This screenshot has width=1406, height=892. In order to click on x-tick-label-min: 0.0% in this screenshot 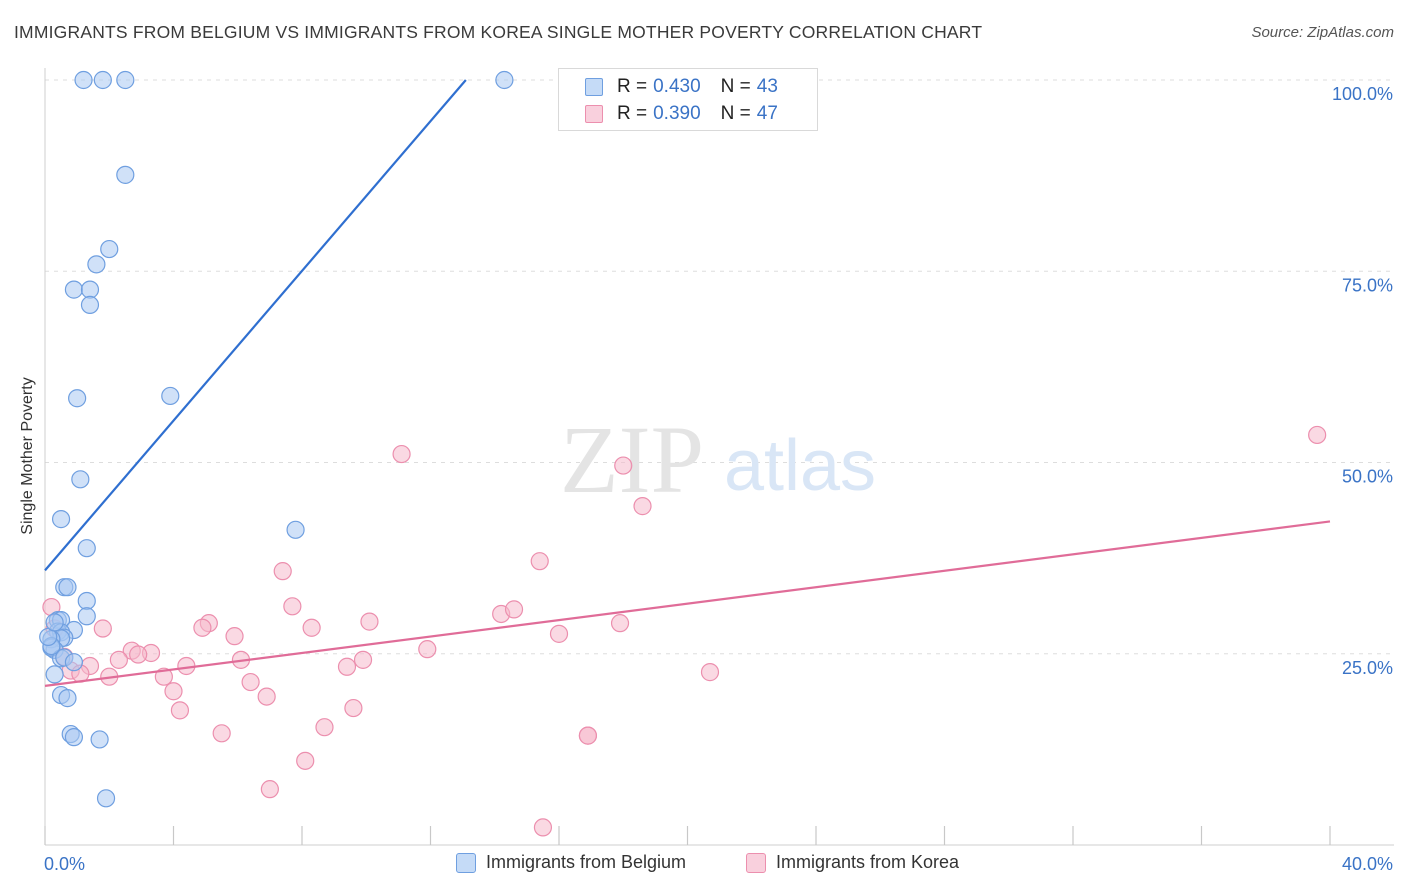, I will do `click(64, 864)`.